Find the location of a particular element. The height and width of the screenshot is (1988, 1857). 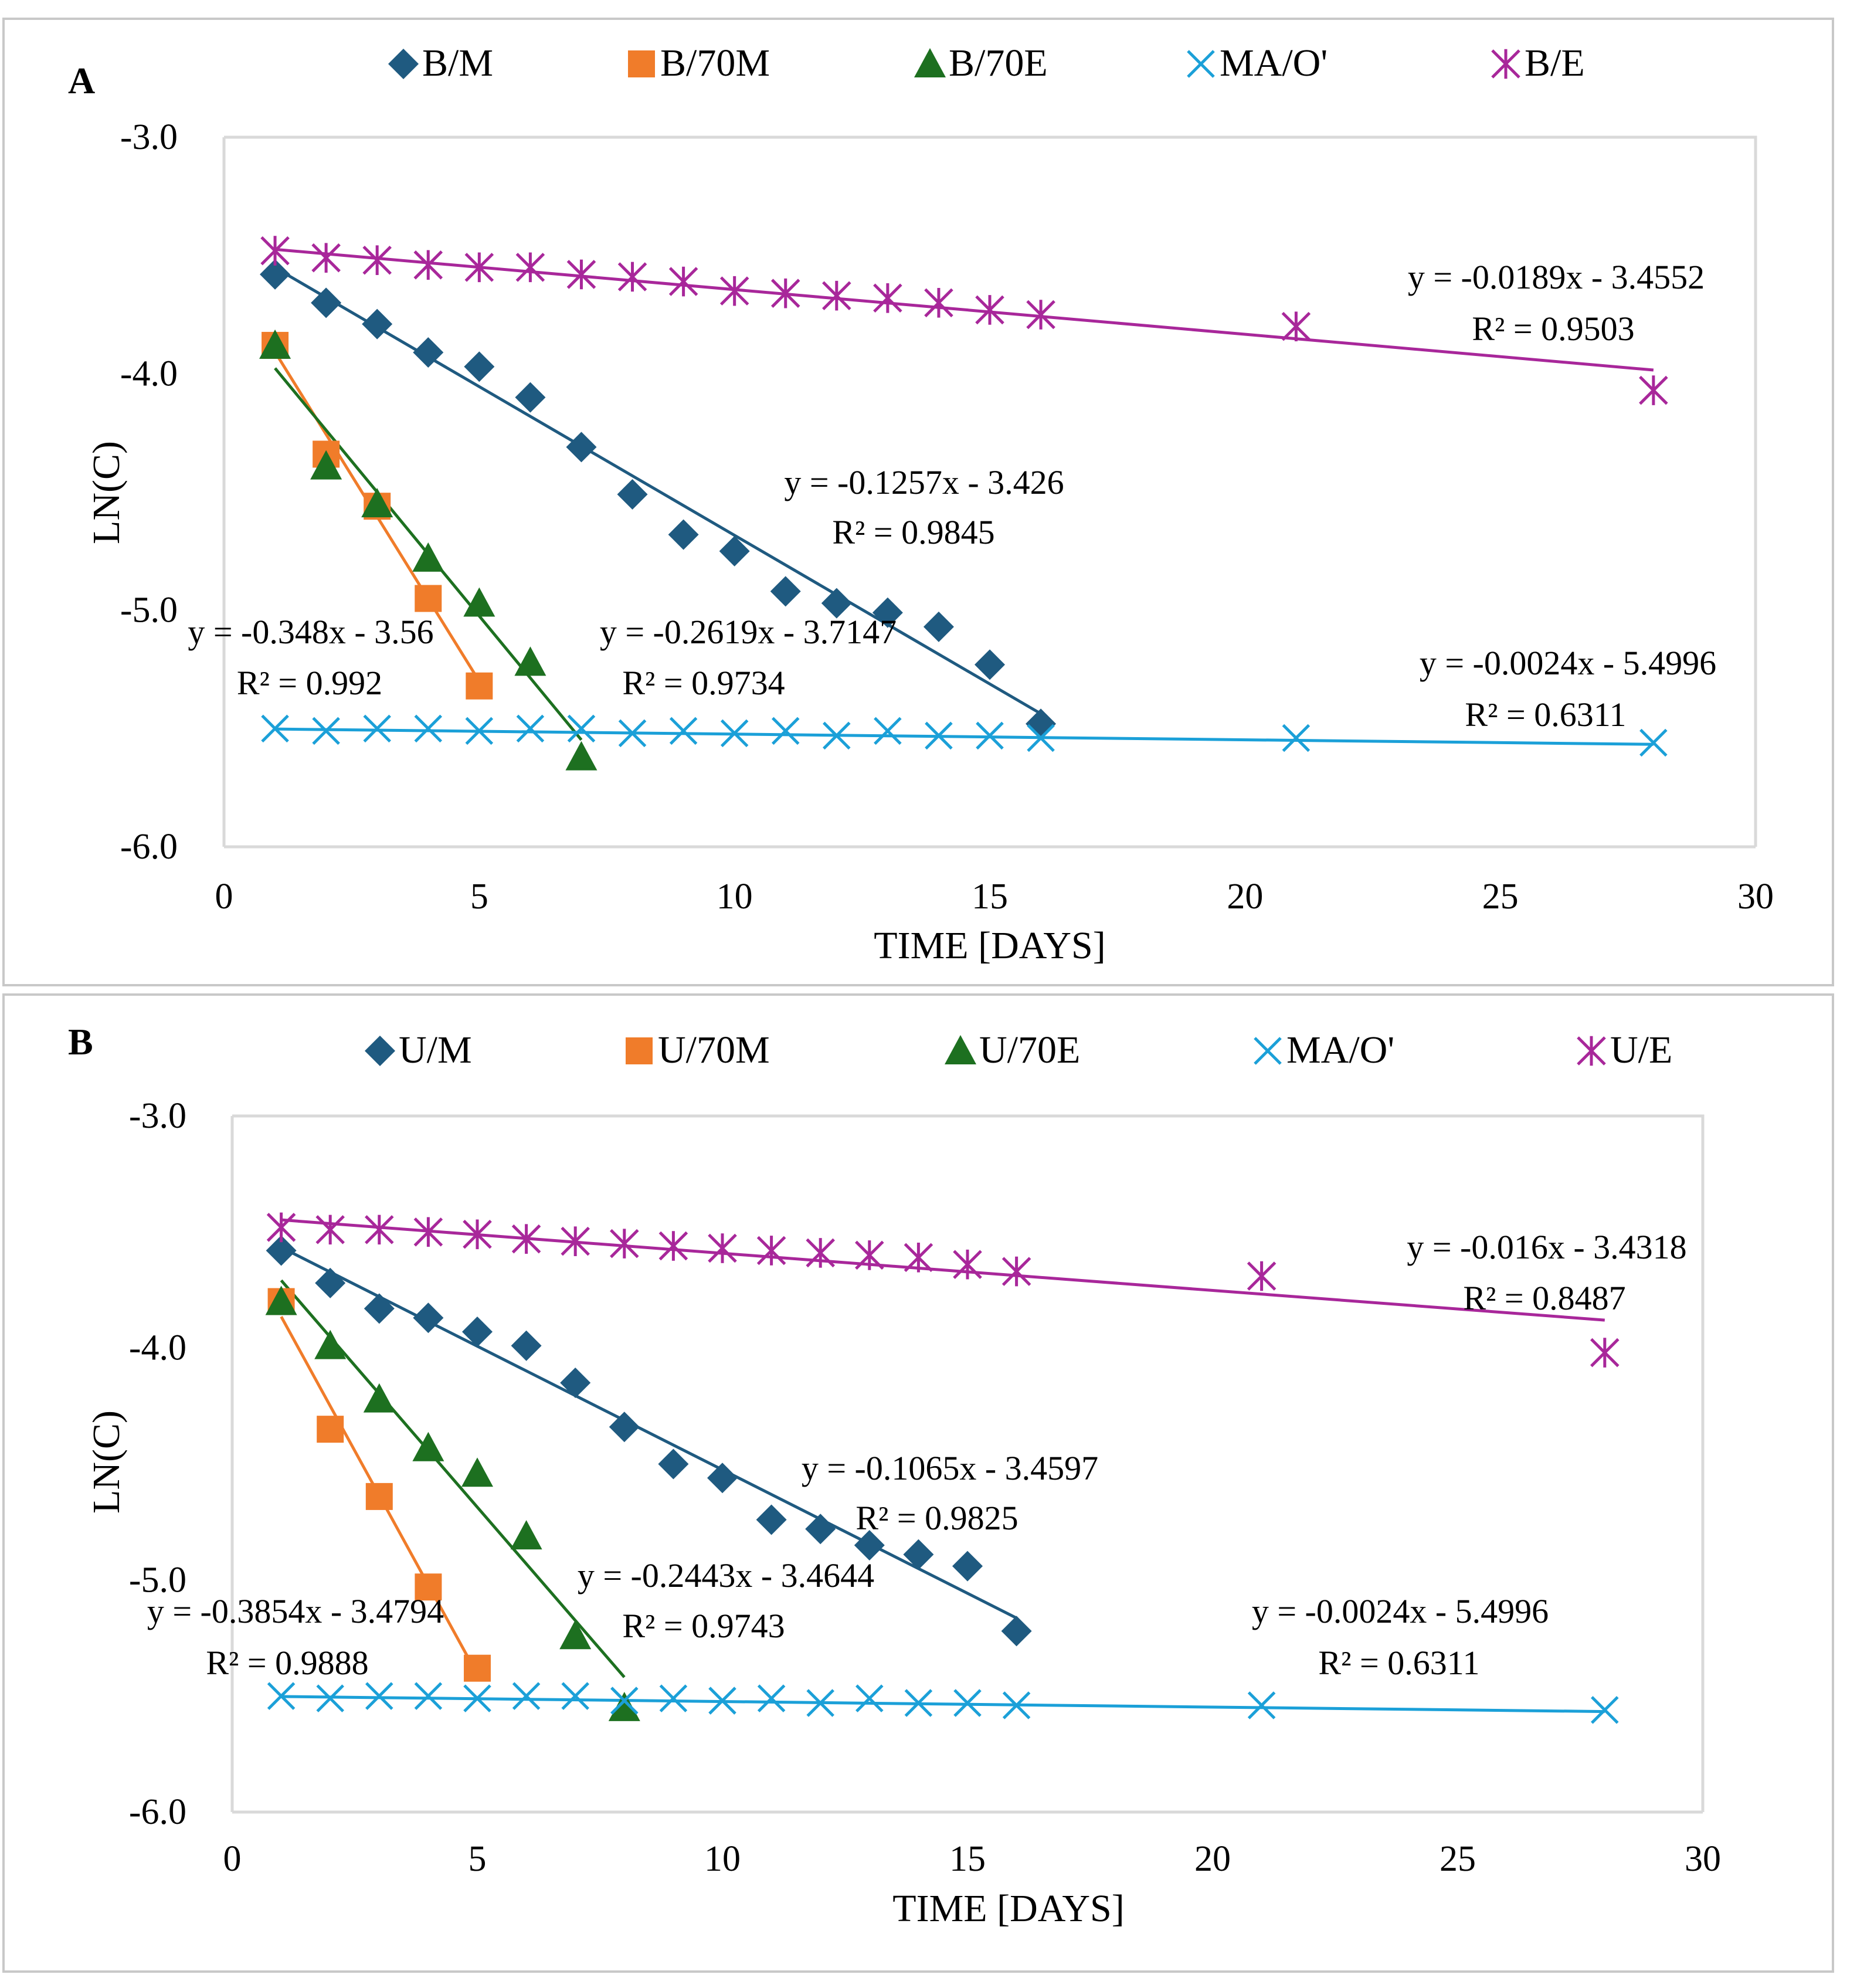

panel-label: A is located at coordinates (81, 80).